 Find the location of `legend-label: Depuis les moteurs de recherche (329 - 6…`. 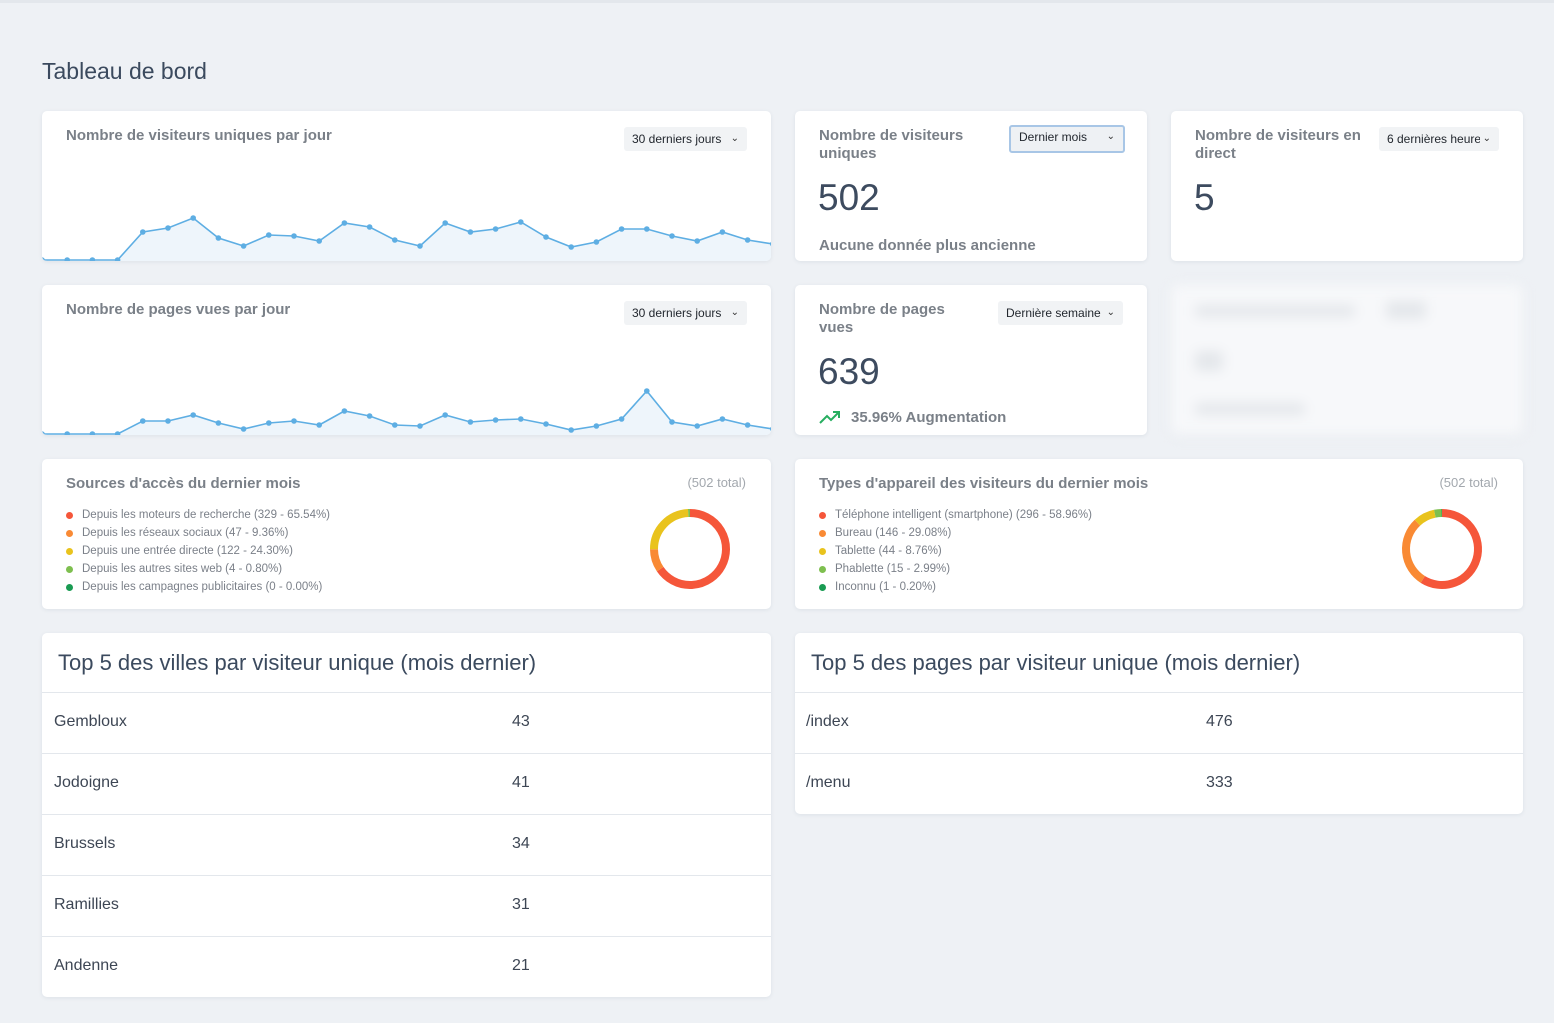

legend-label: Depuis les moteurs de recherche (329 - 6… is located at coordinates (206, 515).